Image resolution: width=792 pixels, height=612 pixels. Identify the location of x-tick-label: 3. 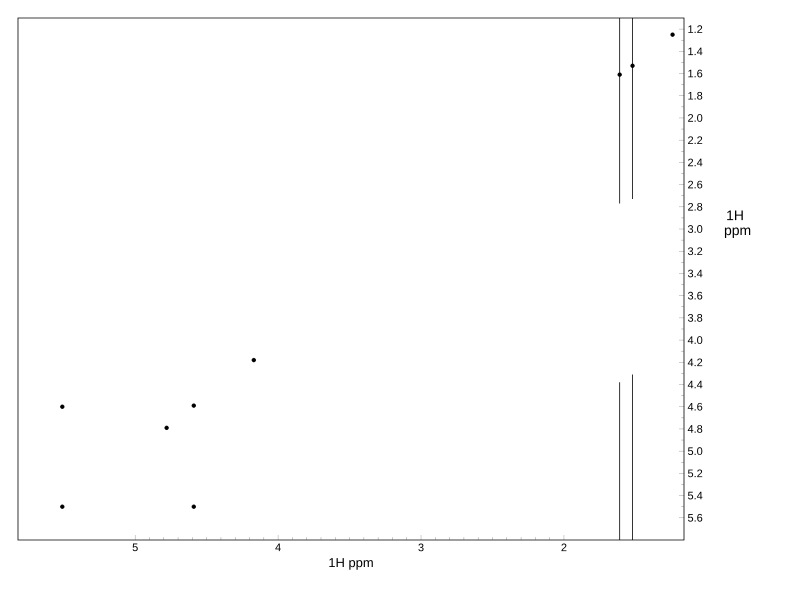
(421, 548).